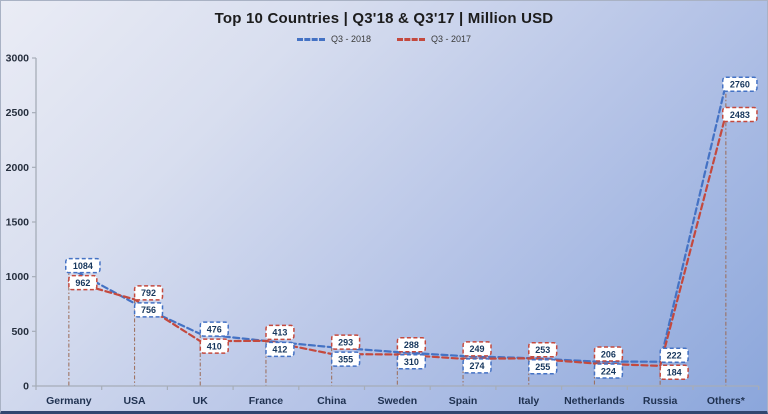  I want to click on x-category-label: Sweden, so click(398, 401).